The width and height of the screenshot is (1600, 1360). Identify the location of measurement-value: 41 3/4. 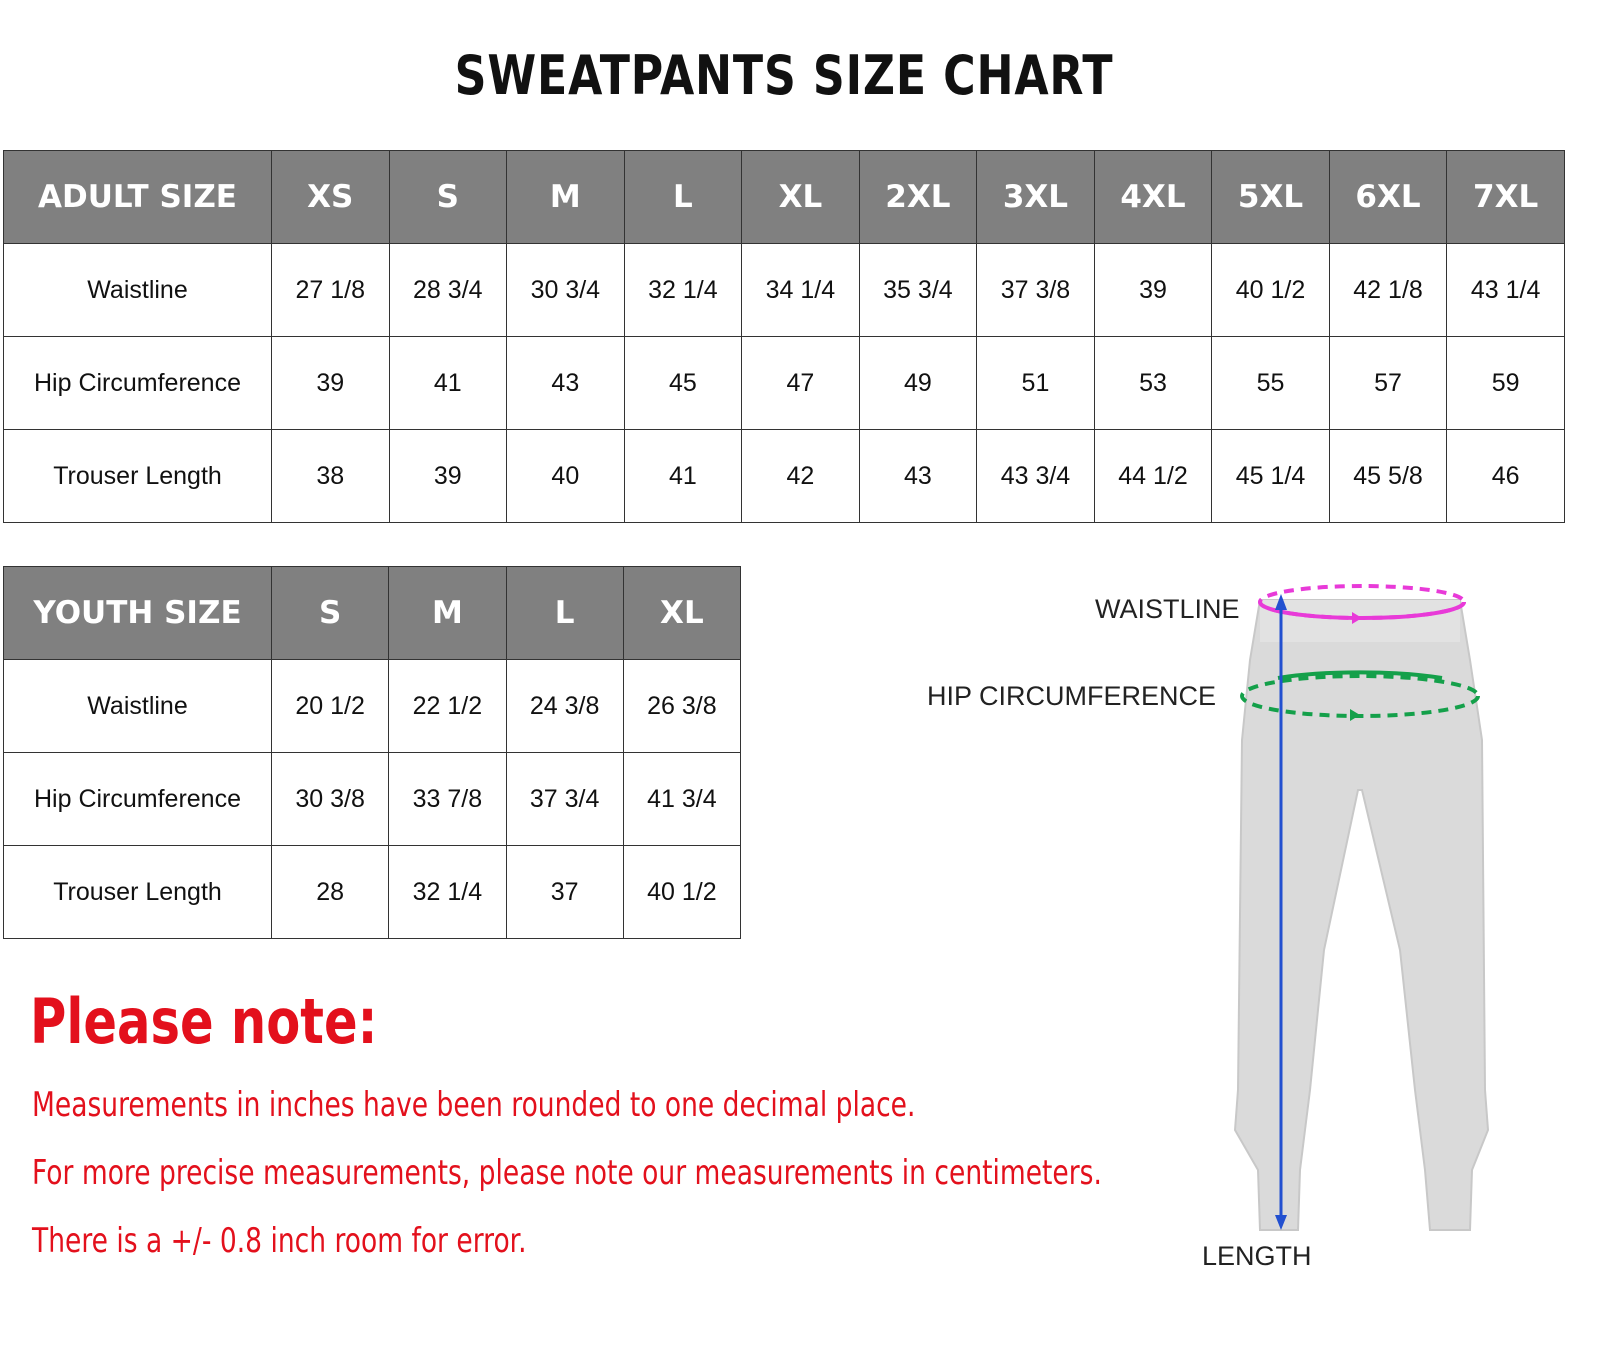
(682, 799).